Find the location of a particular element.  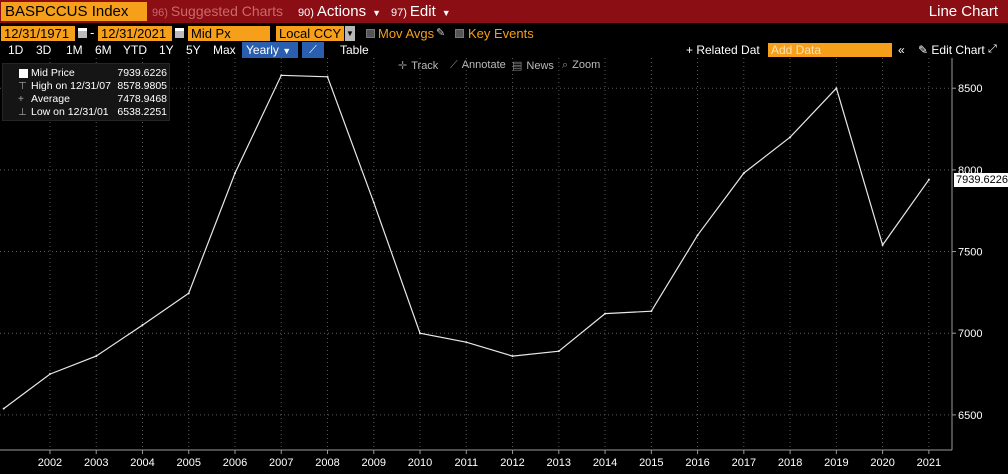

chart-type-title: Line Chart is located at coordinates (963, 11).